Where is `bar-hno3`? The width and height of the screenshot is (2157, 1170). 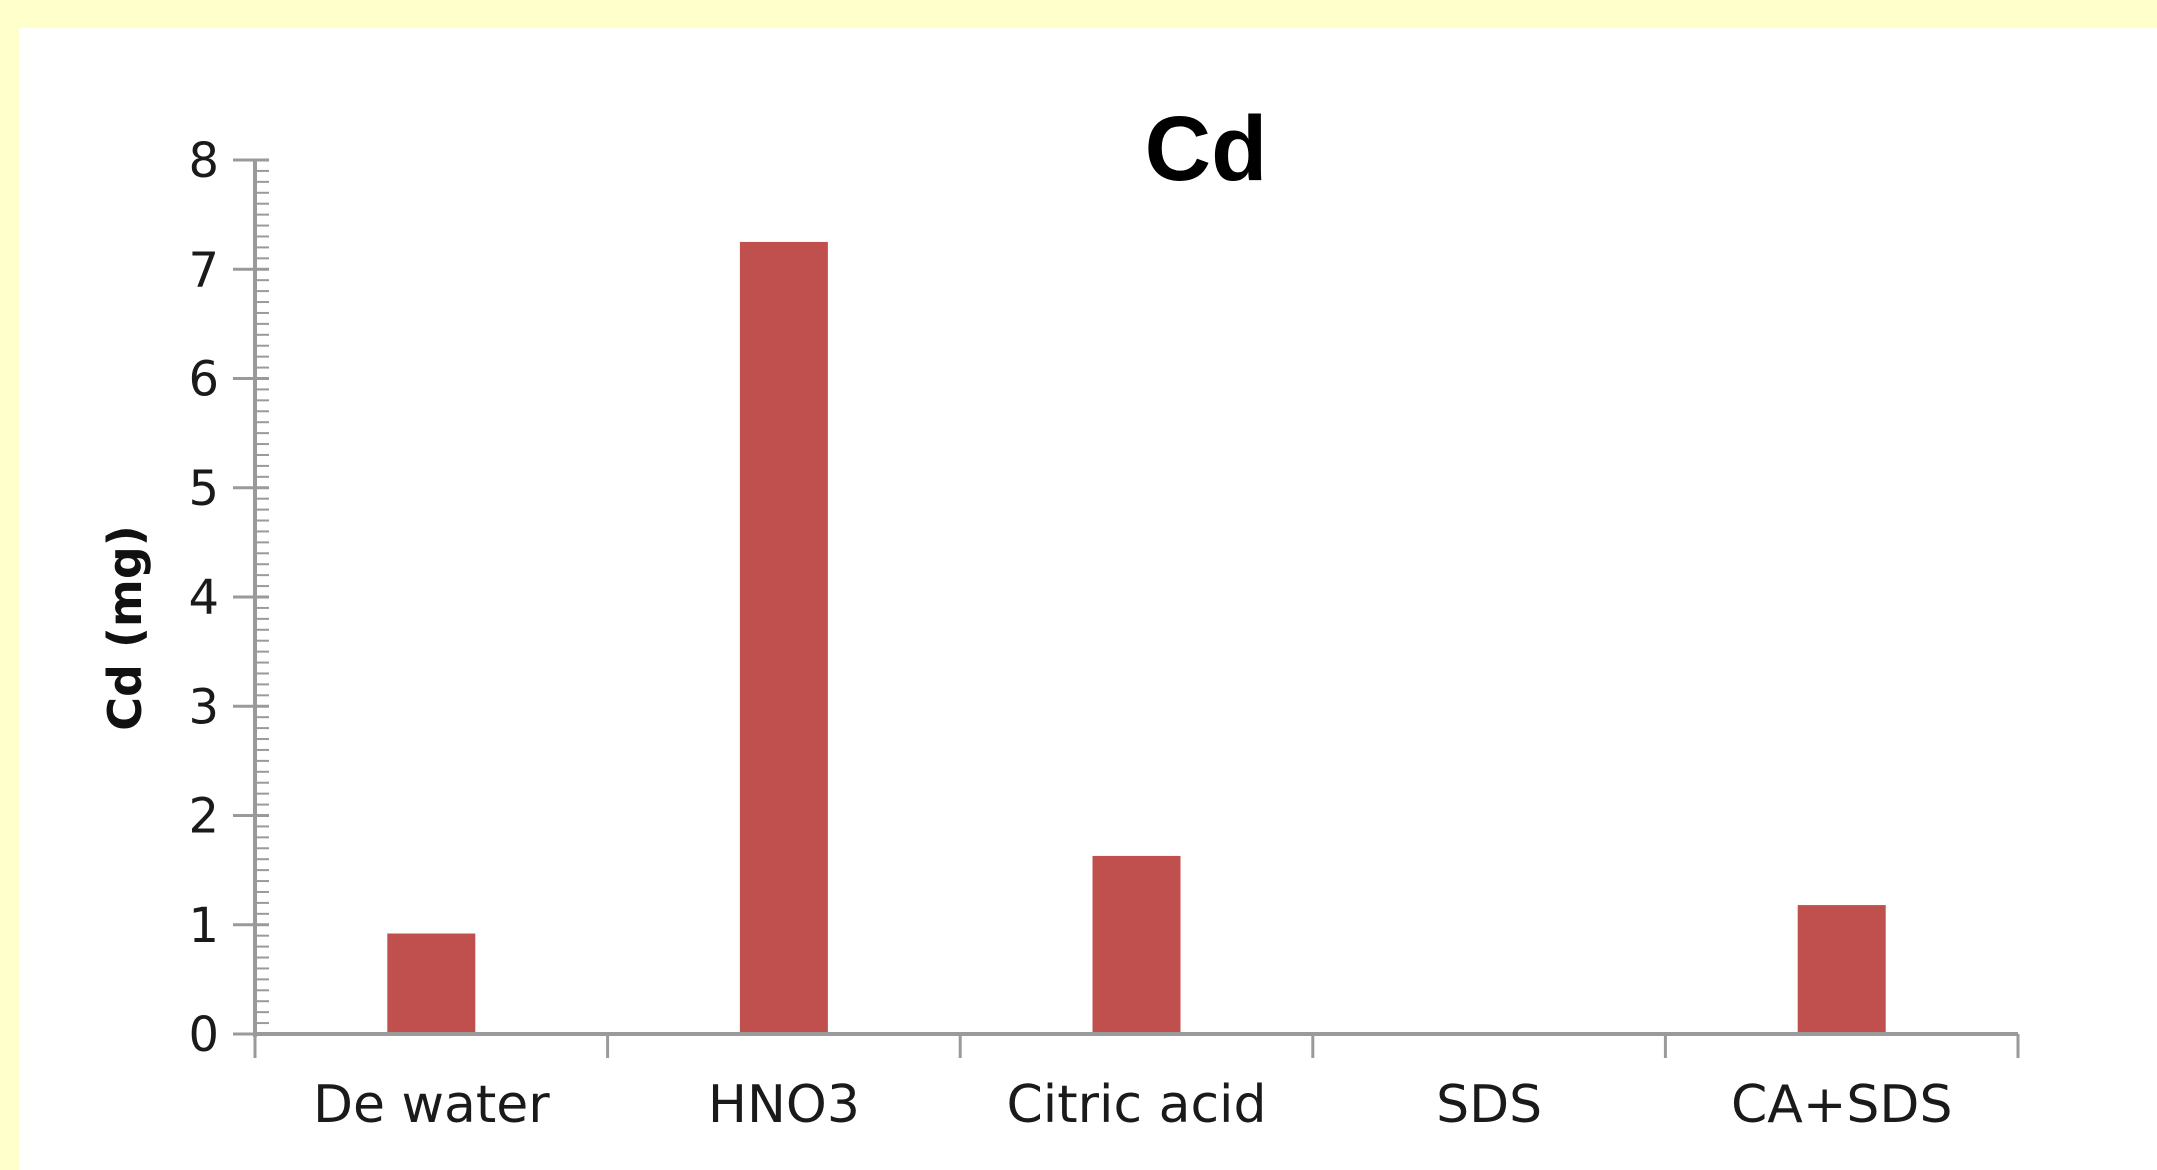 bar-hno3 is located at coordinates (783, 637).